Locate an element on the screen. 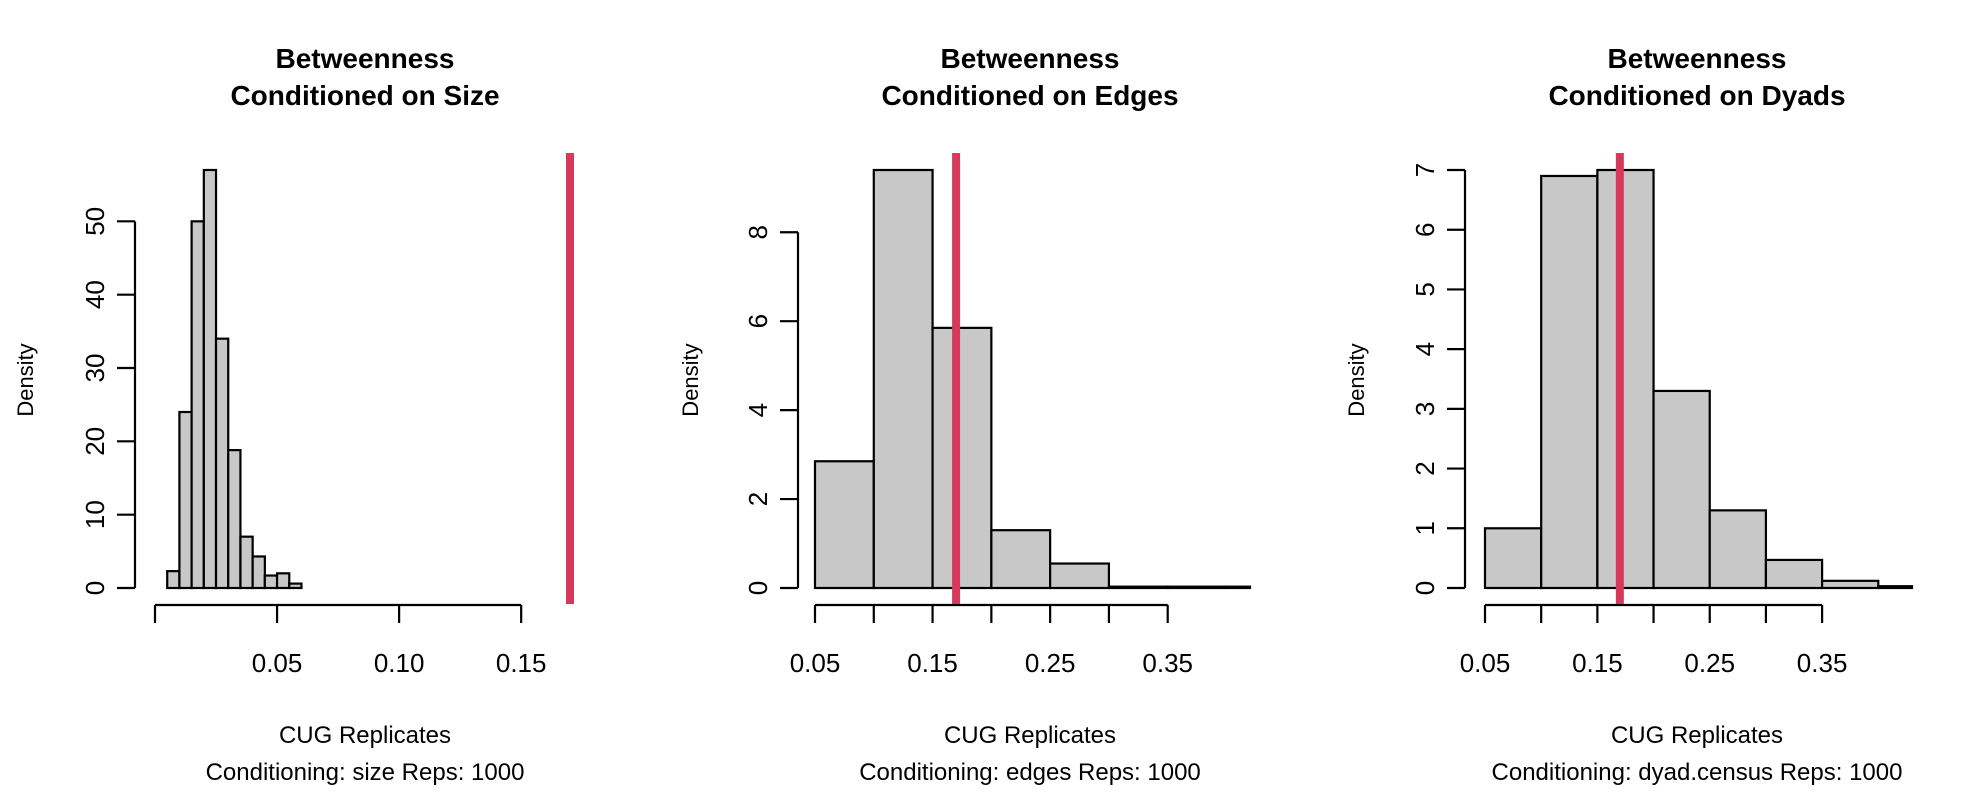 The height and width of the screenshot is (795, 1988). y-tick-label: 10 is located at coordinates (95, 514).